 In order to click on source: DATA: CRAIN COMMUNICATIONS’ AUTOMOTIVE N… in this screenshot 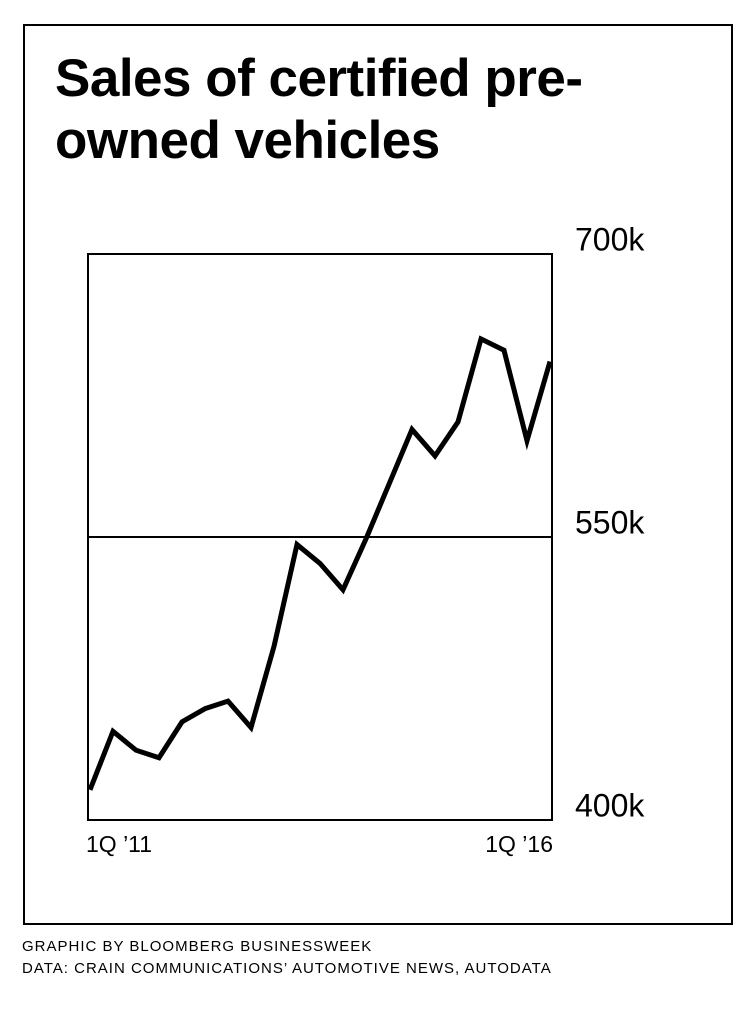, I will do `click(287, 968)`.